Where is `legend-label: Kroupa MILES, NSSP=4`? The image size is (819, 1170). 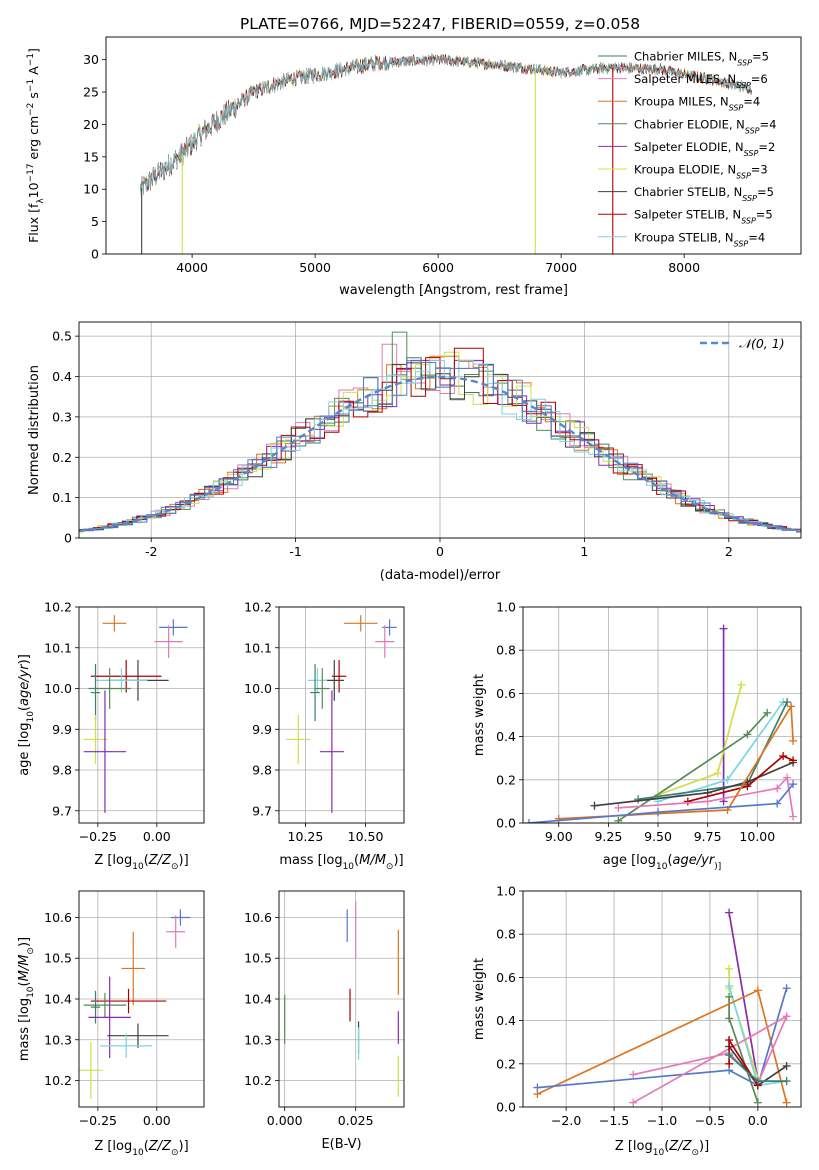
legend-label: Kroupa MILES, NSSP=4 is located at coordinates (697, 104).